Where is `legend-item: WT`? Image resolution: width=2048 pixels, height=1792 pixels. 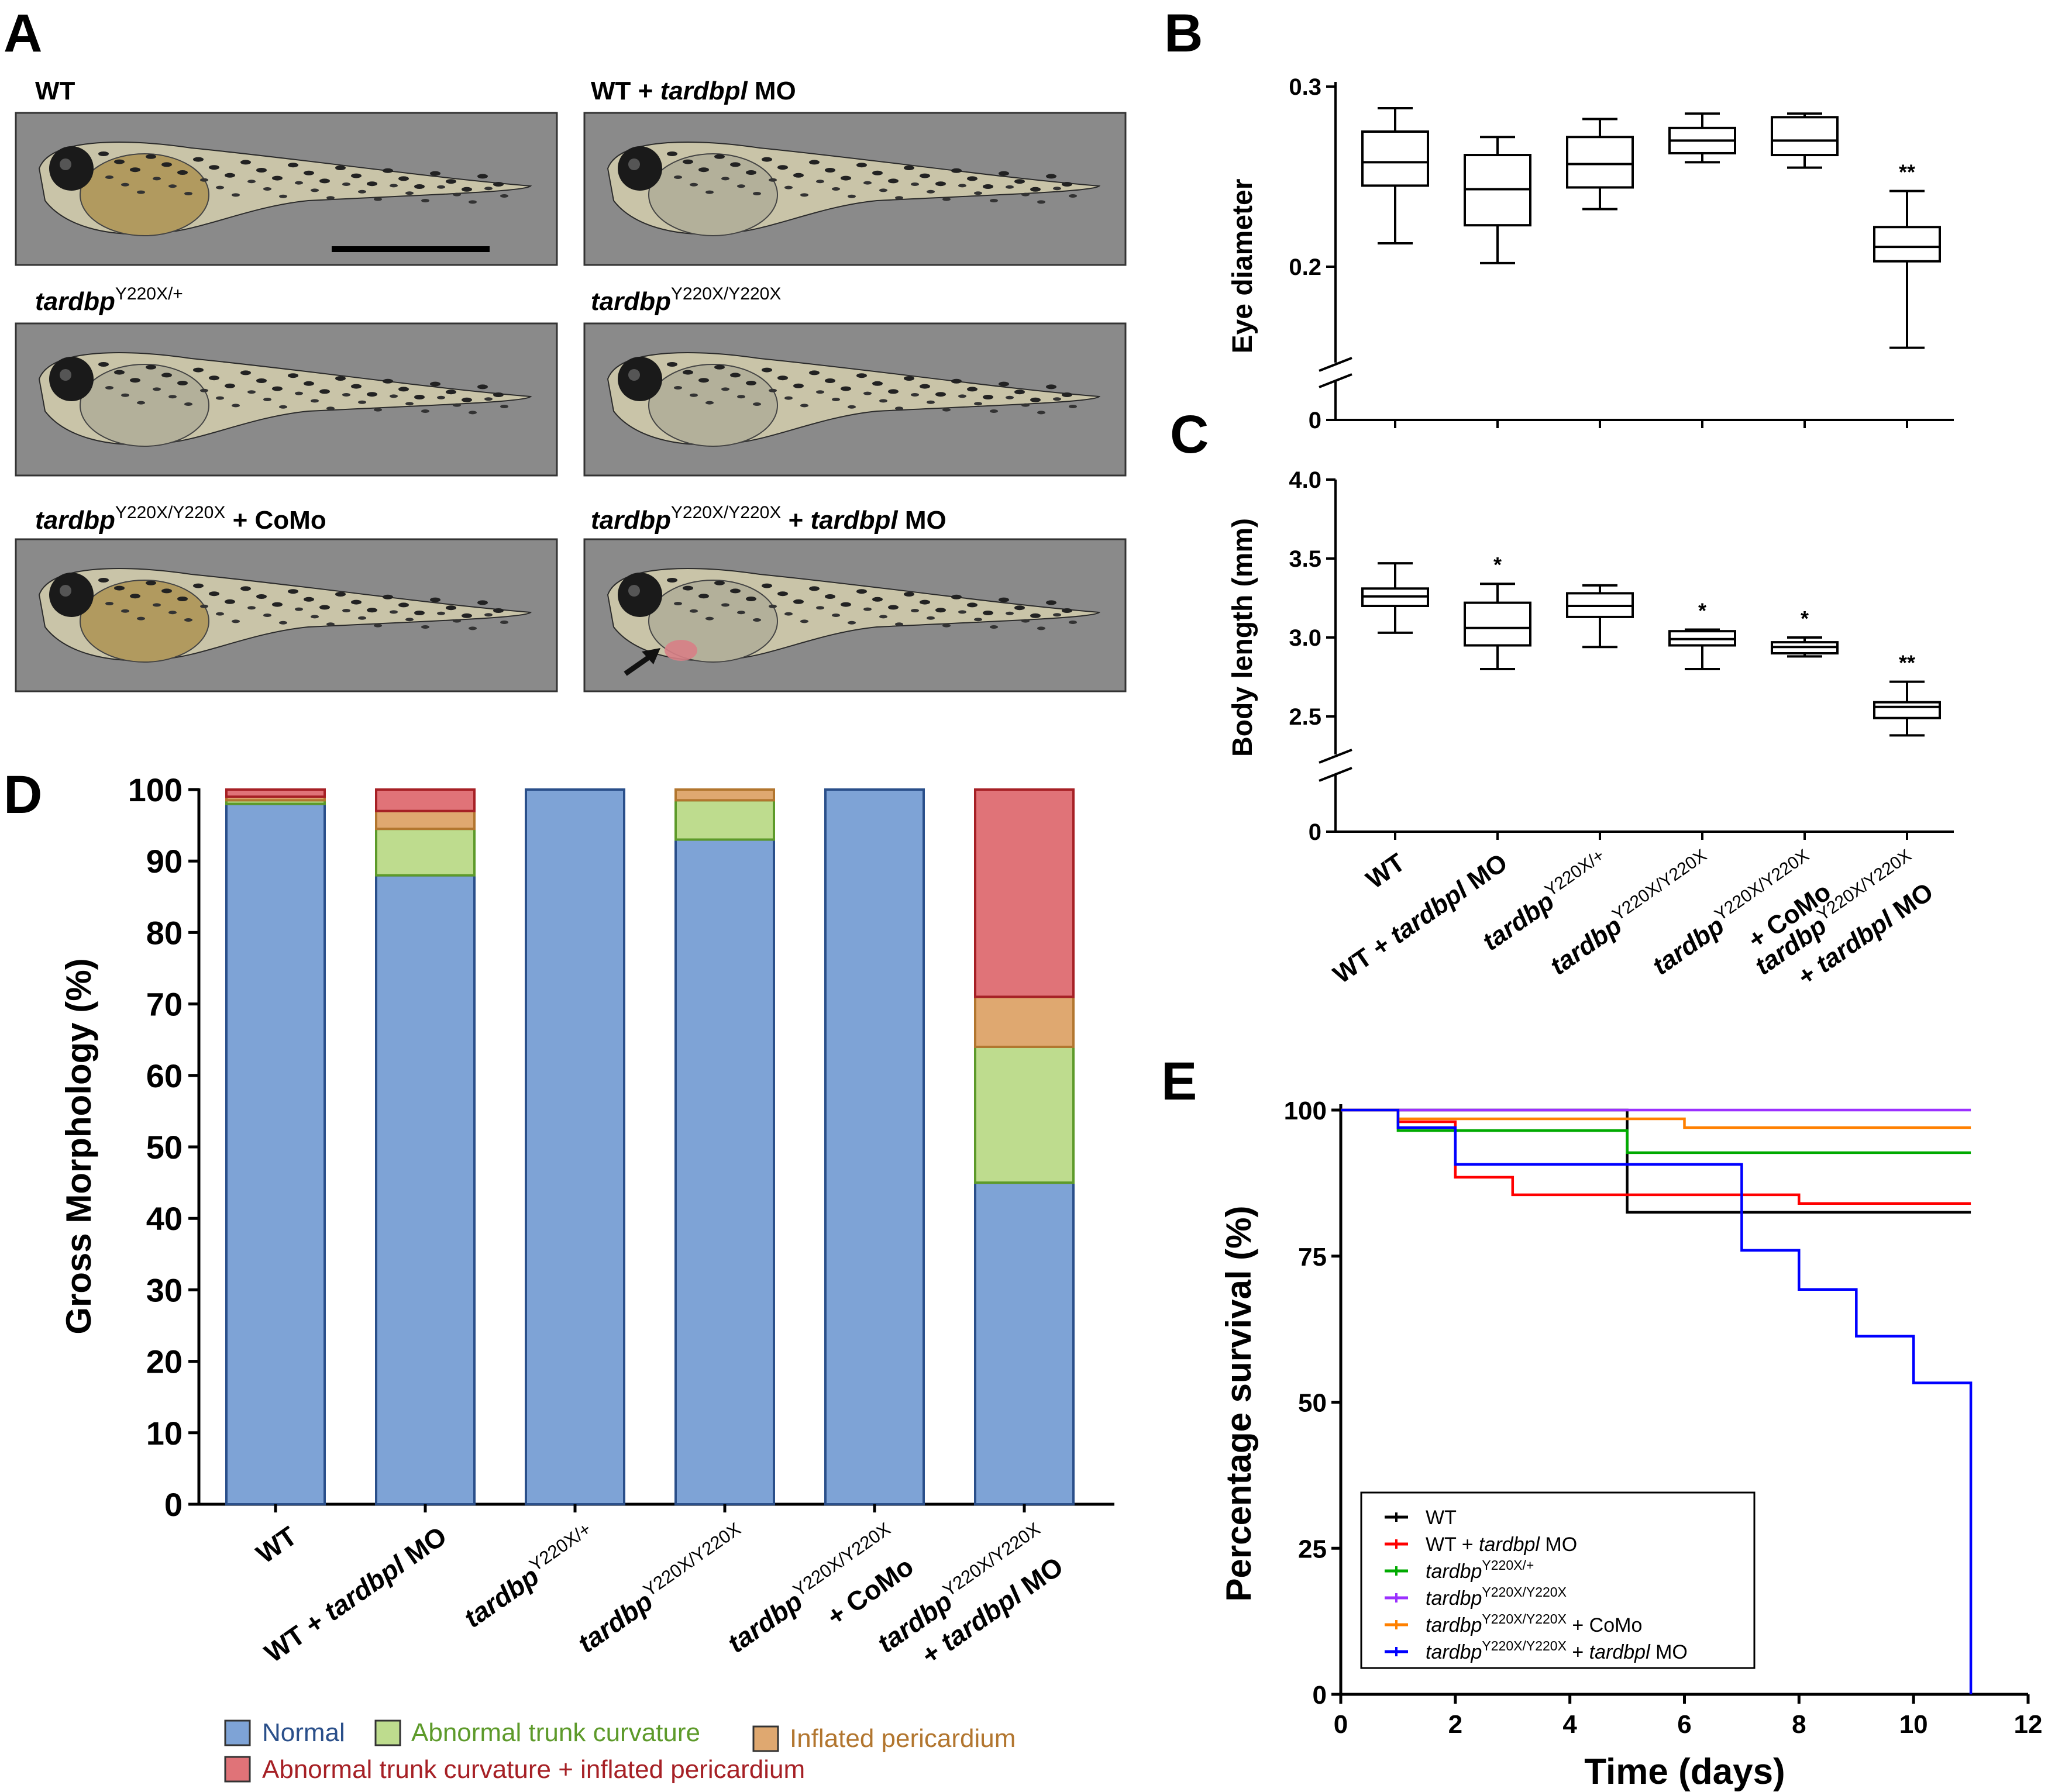 legend-item: WT is located at coordinates (1421, 1518).